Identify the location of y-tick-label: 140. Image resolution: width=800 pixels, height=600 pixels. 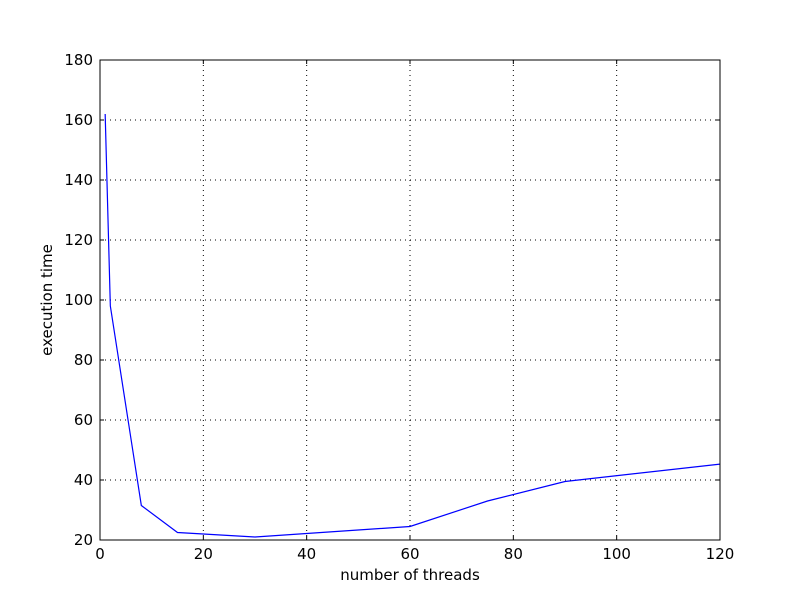
(78, 180).